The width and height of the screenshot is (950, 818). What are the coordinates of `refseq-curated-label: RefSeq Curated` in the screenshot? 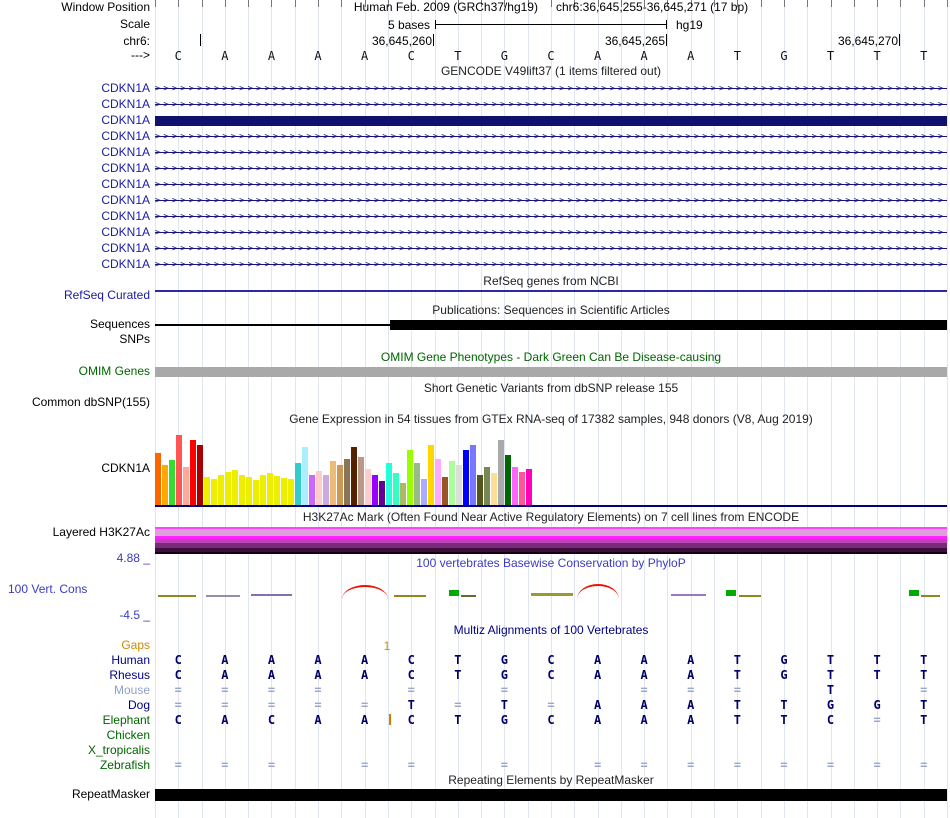 It's located at (106, 295).